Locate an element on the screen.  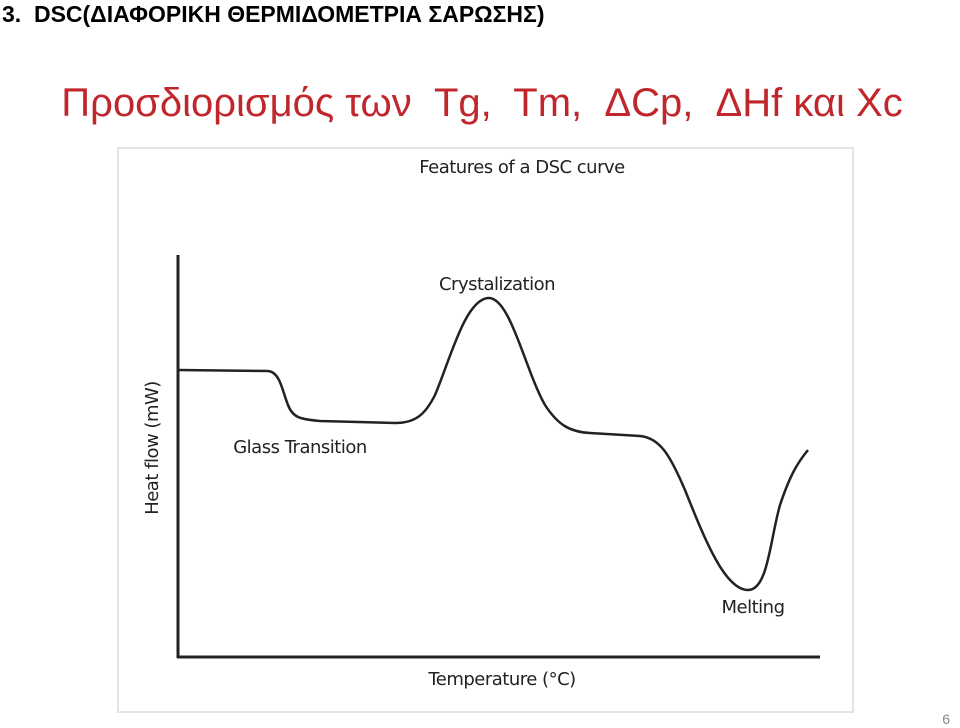
annotation: Crystalization is located at coordinates (497, 284).